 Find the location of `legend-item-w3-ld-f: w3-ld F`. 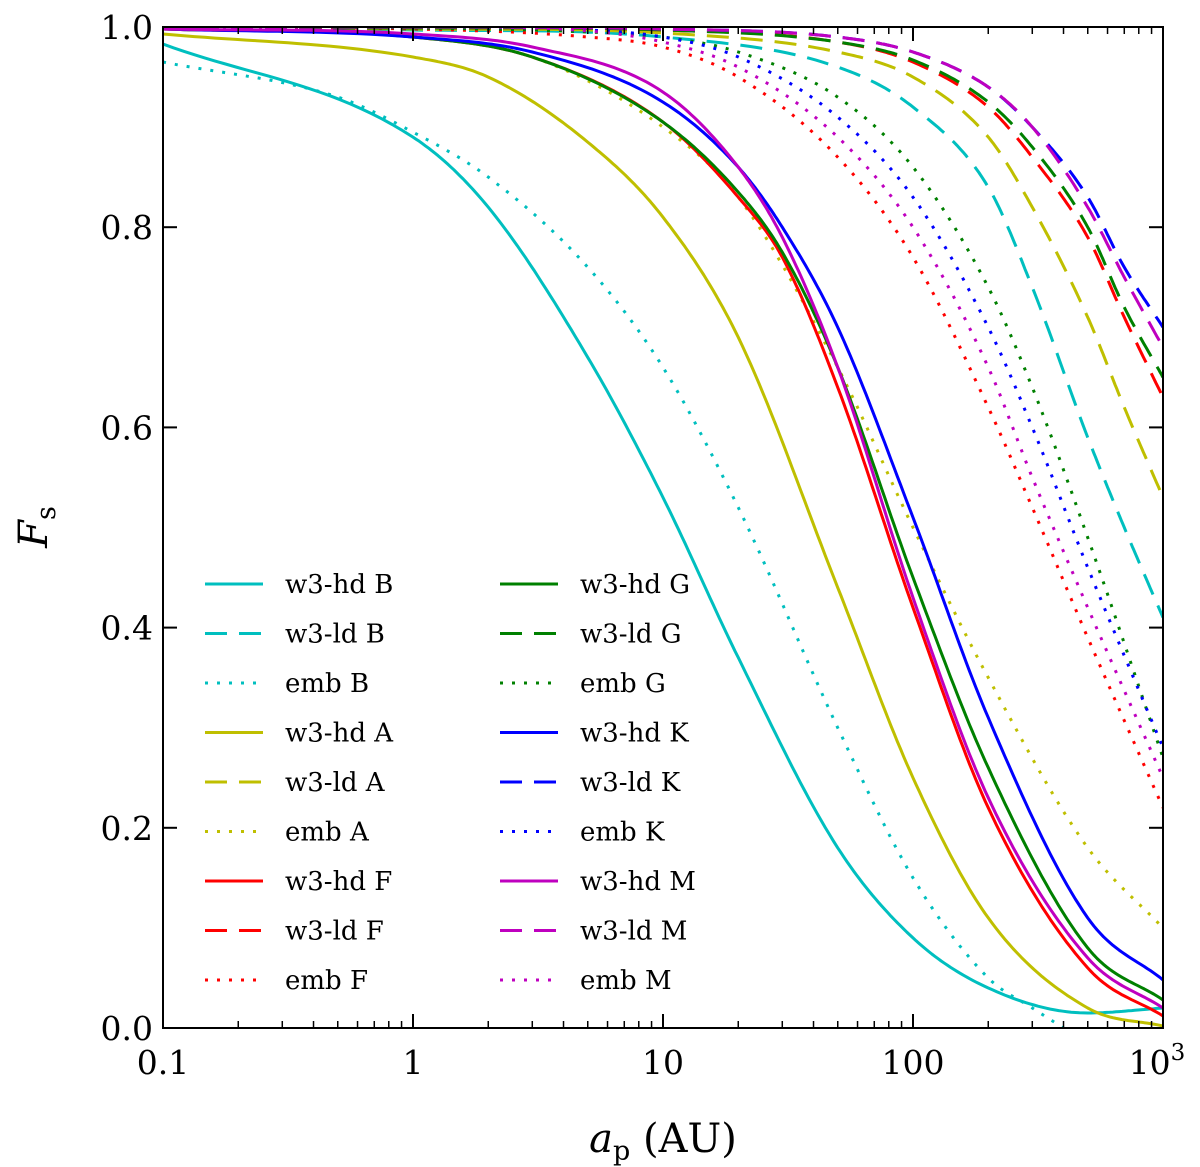

legend-item-w3-ld-f: w3-ld F is located at coordinates (294, 932).